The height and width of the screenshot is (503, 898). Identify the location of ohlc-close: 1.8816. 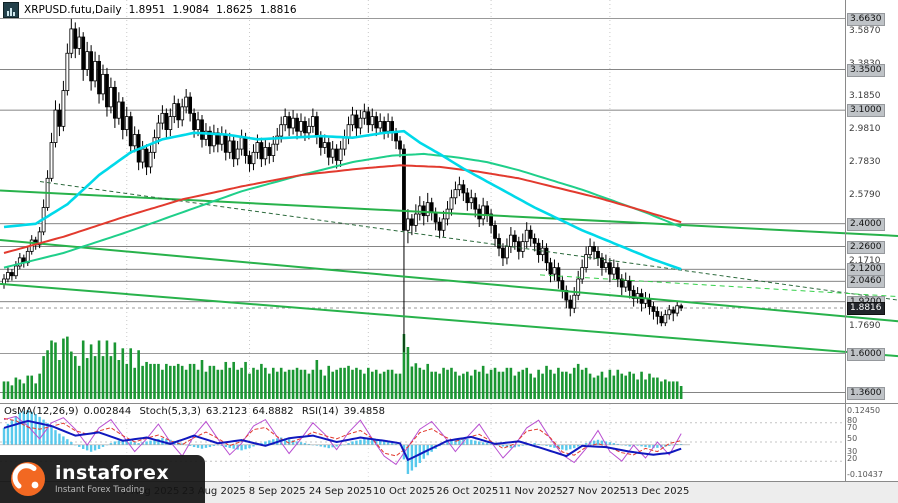
(278, 10).